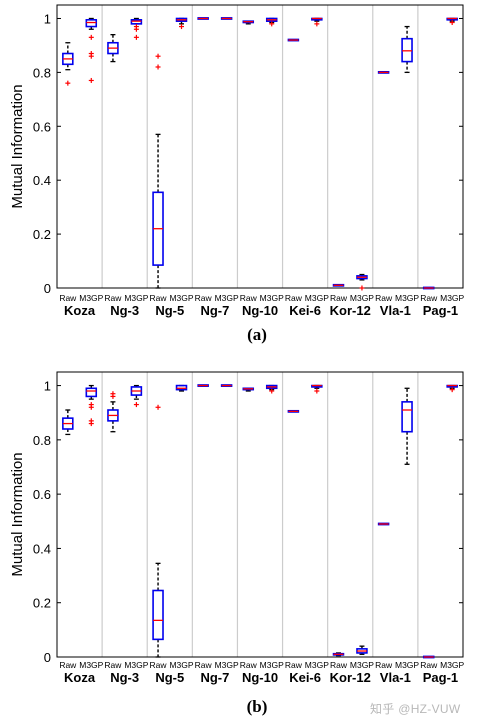  What do you see at coordinates (91, 50) in the screenshot?
I see `box-koza-m3gp` at bounding box center [91, 50].